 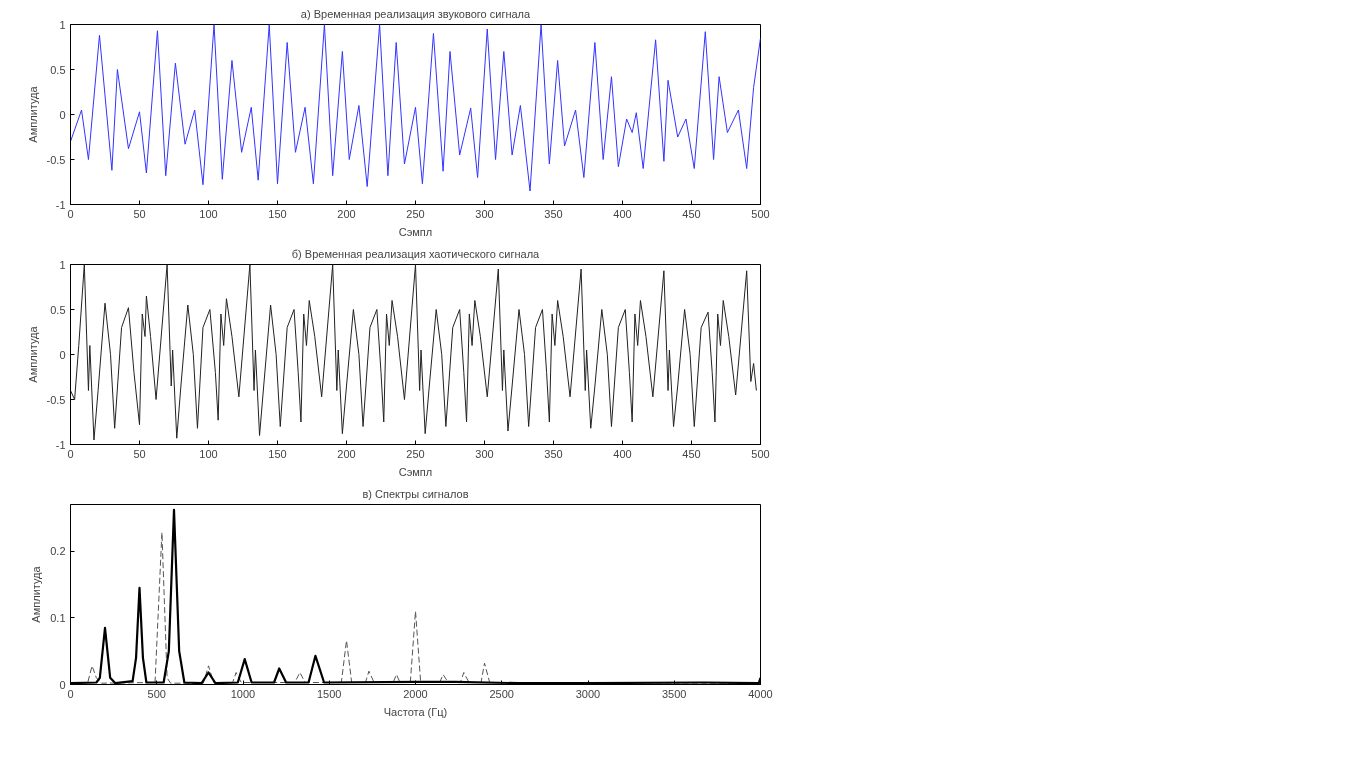 I want to click on x-axis-title: Частота (Гц), so click(x=415, y=711).